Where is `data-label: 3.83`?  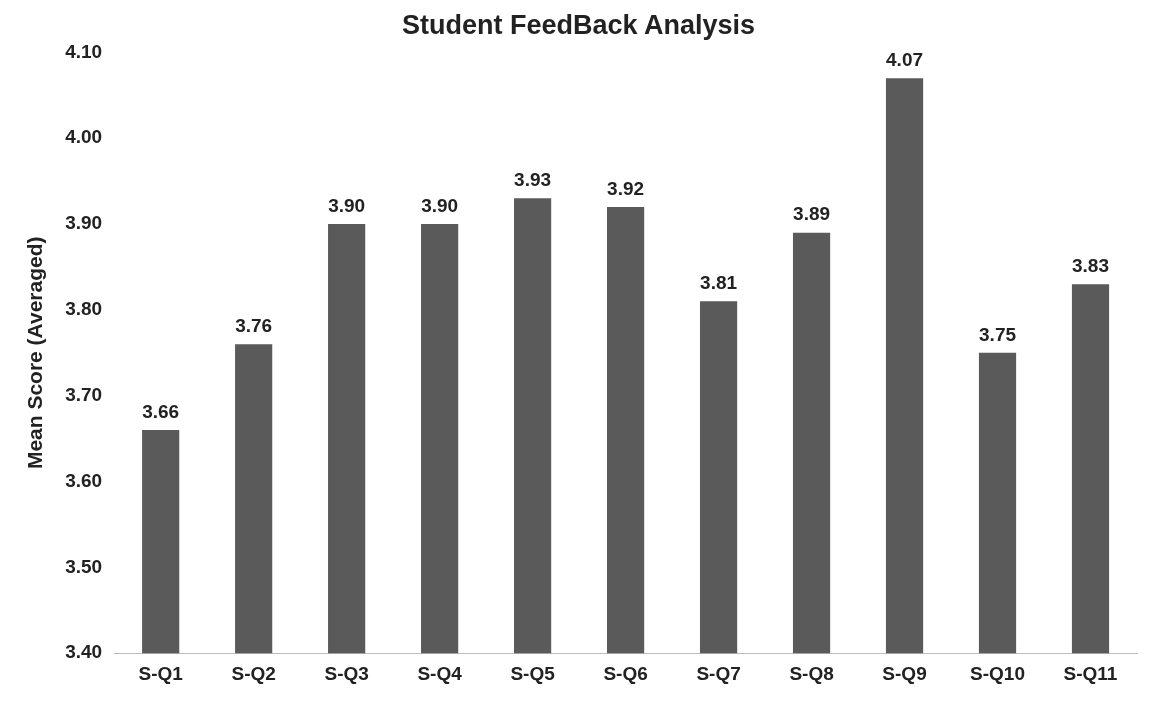 data-label: 3.83 is located at coordinates (1090, 265).